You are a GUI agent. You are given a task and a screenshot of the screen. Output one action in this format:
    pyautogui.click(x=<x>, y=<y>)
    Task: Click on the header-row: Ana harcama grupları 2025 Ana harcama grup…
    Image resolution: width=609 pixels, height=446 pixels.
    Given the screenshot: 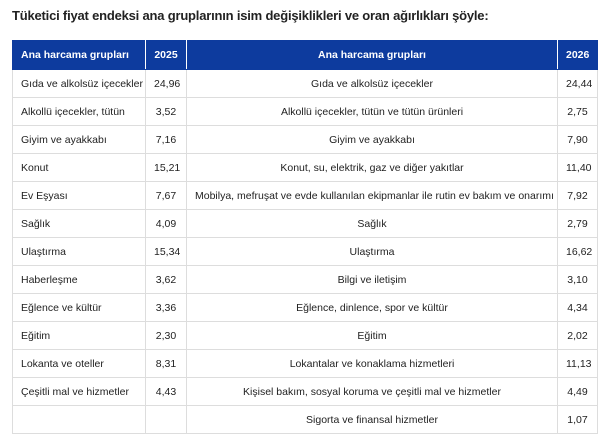 What is the action you would take?
    pyautogui.click(x=305, y=55)
    